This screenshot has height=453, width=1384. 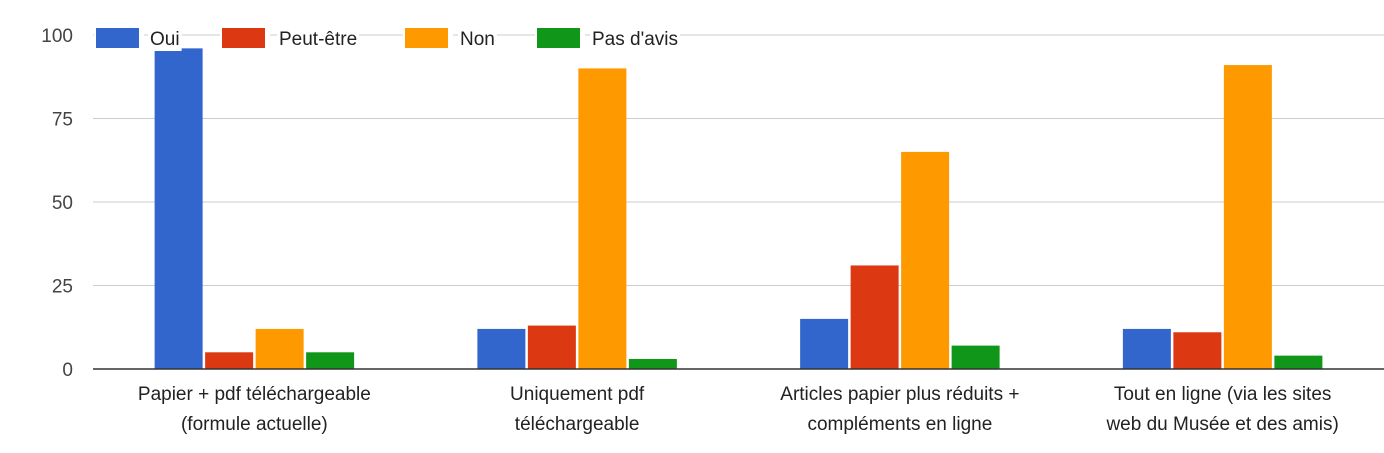 I want to click on legend-item-non: Non, so click(x=450, y=38).